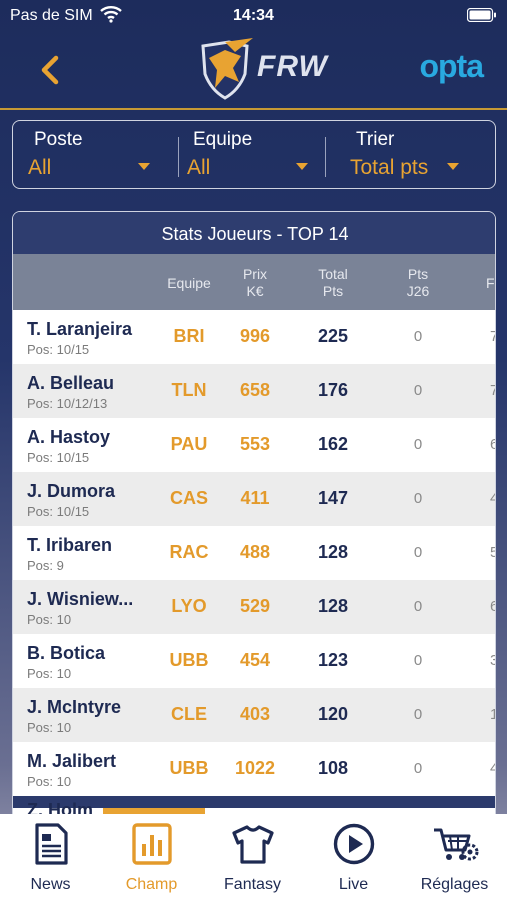  I want to click on table-row: B. Botica Pos: 10 UBB 454 123 0 3, so click(254, 661).